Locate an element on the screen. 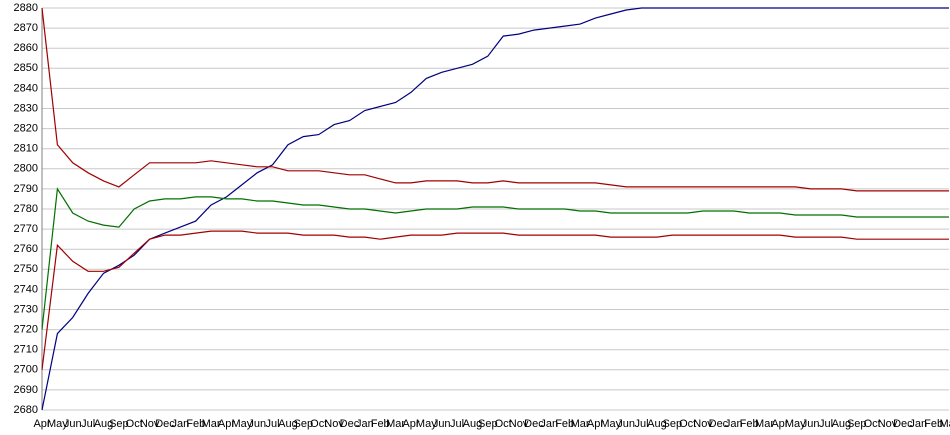 The height and width of the screenshot is (435, 950). y-tick-label: 2730 is located at coordinates (26, 309).